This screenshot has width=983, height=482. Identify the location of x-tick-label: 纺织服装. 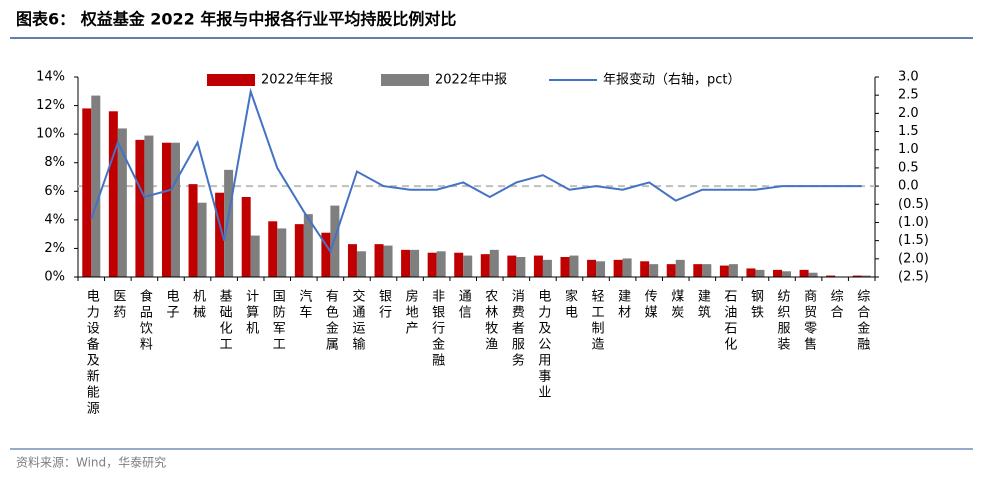
(783, 321).